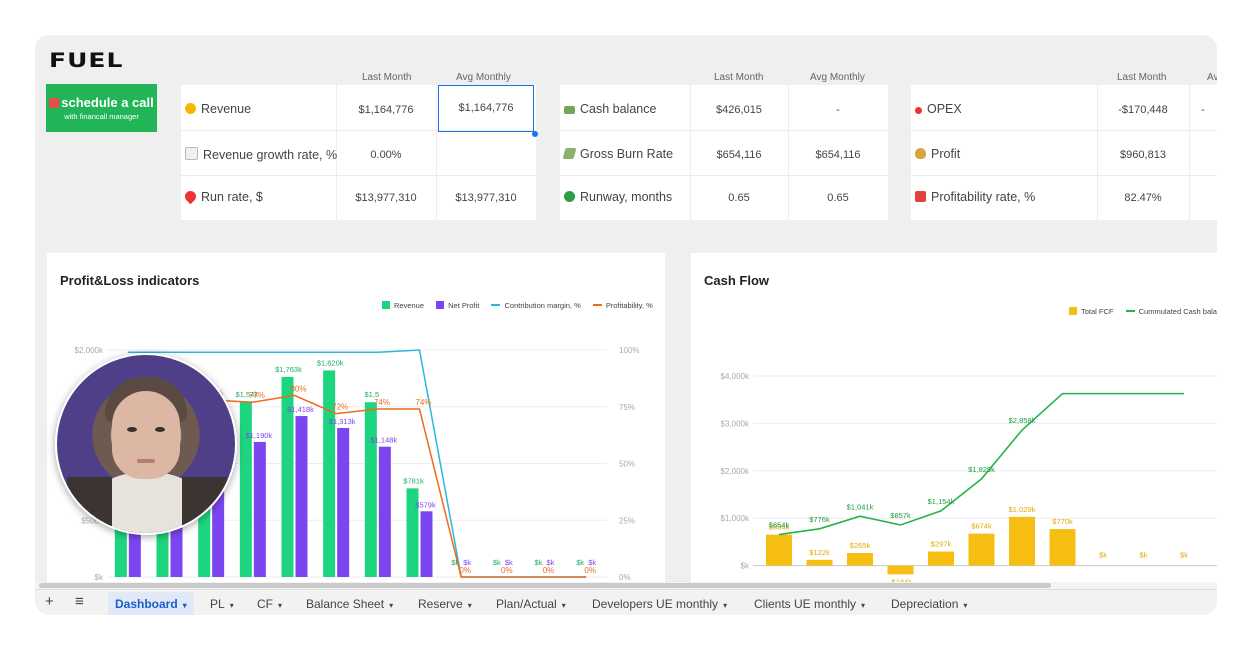 This screenshot has height=649, width=1252. What do you see at coordinates (386, 155) in the screenshot?
I see `revenue-growth-last-cell: 0.00%` at bounding box center [386, 155].